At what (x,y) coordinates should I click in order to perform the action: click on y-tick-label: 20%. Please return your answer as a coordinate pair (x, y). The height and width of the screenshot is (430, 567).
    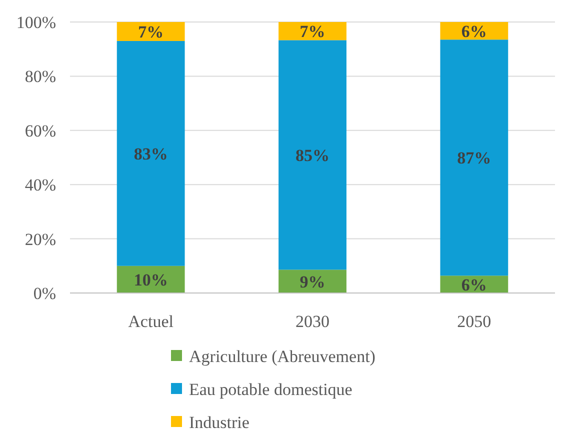
    Looking at the image, I should click on (40, 239).